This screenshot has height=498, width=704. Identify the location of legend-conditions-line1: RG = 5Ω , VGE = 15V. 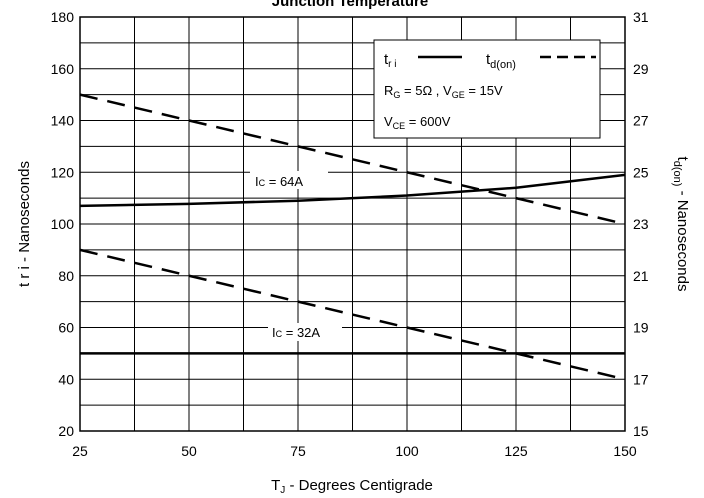
(443, 91).